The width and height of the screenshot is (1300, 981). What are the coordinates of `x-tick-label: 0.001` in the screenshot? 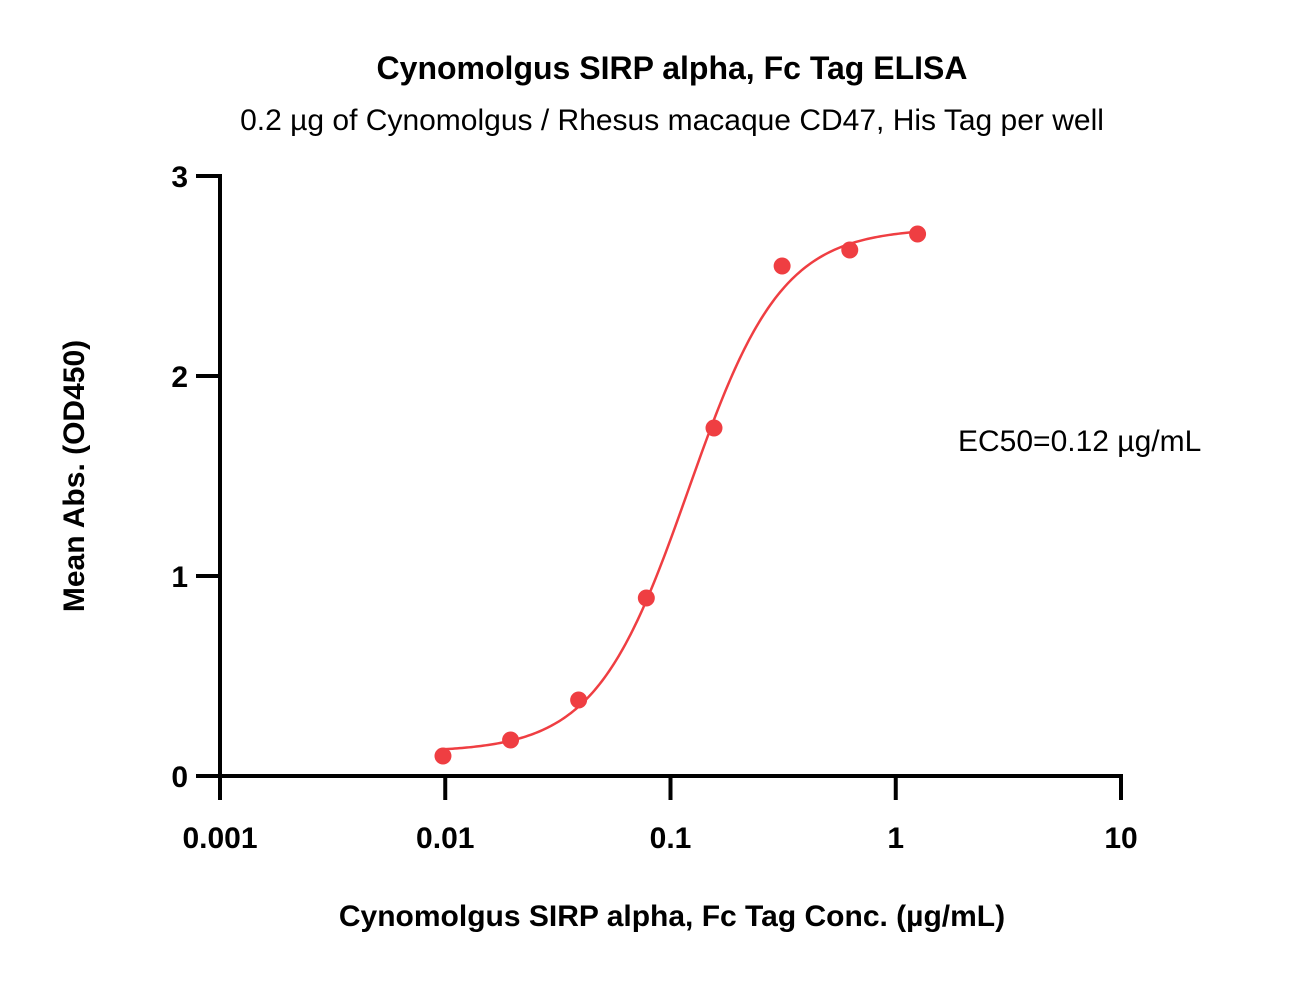 It's located at (219, 838).